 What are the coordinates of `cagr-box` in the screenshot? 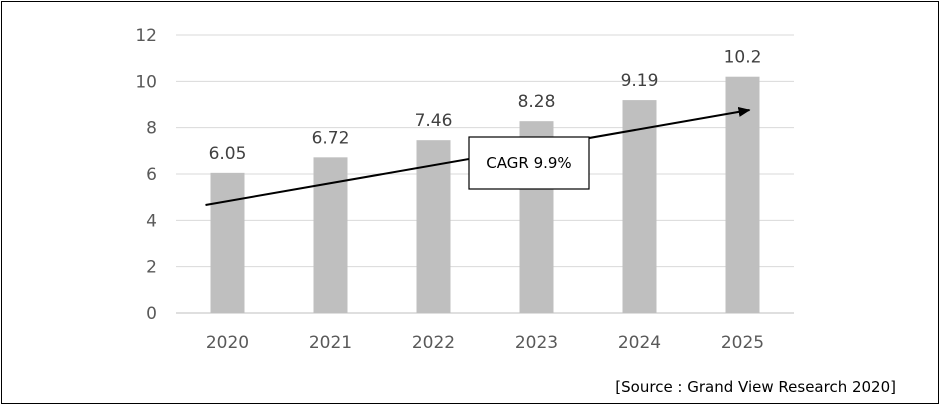 It's located at (529, 163).